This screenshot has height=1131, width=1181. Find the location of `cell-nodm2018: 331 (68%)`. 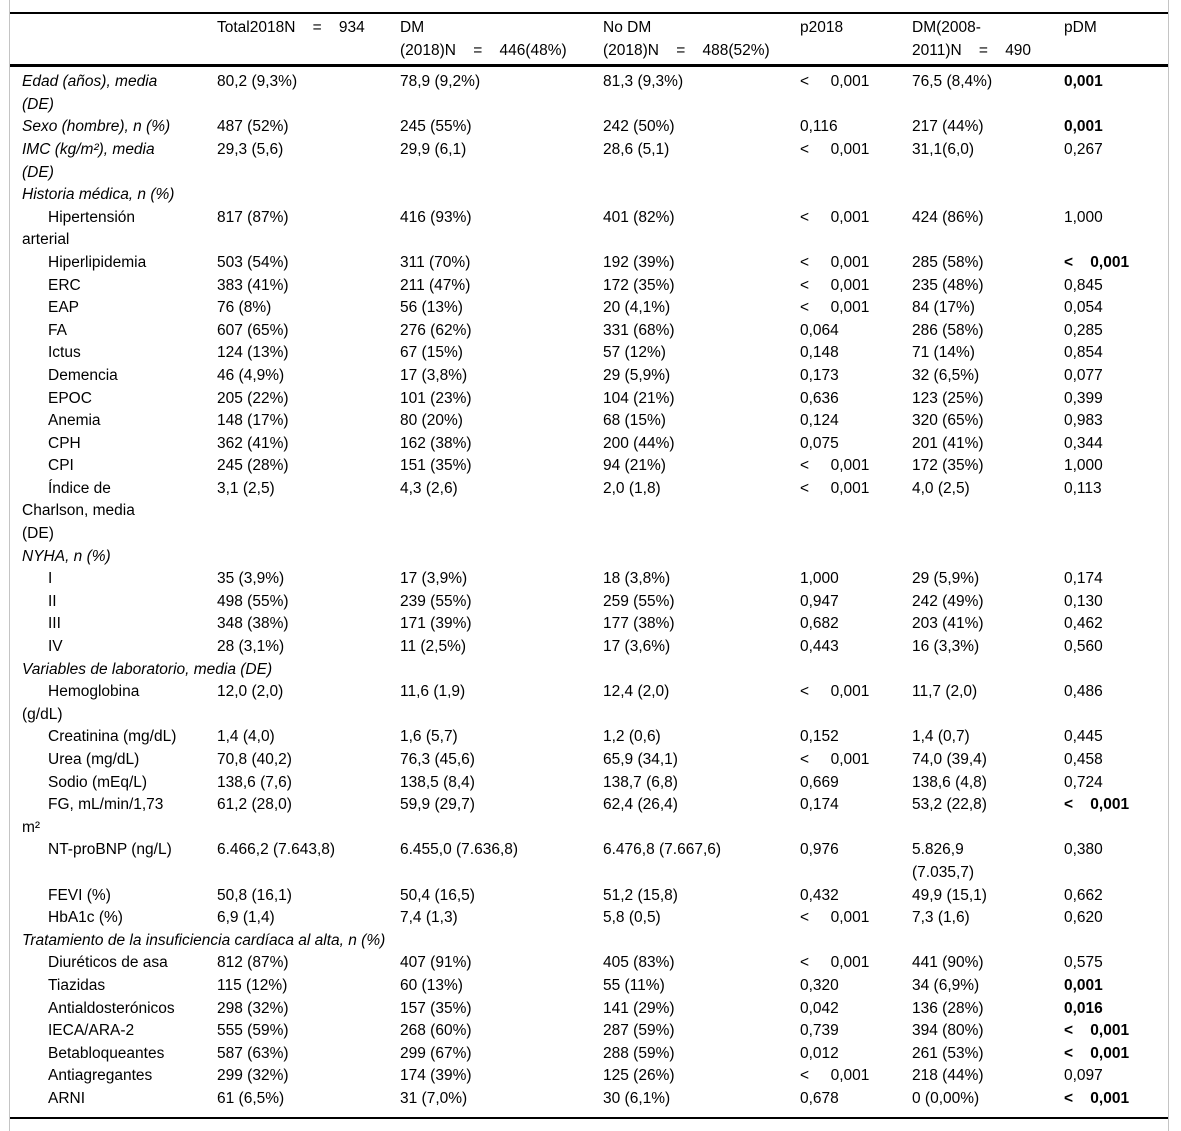

cell-nodm2018: 331 (68%) is located at coordinates (639, 330).